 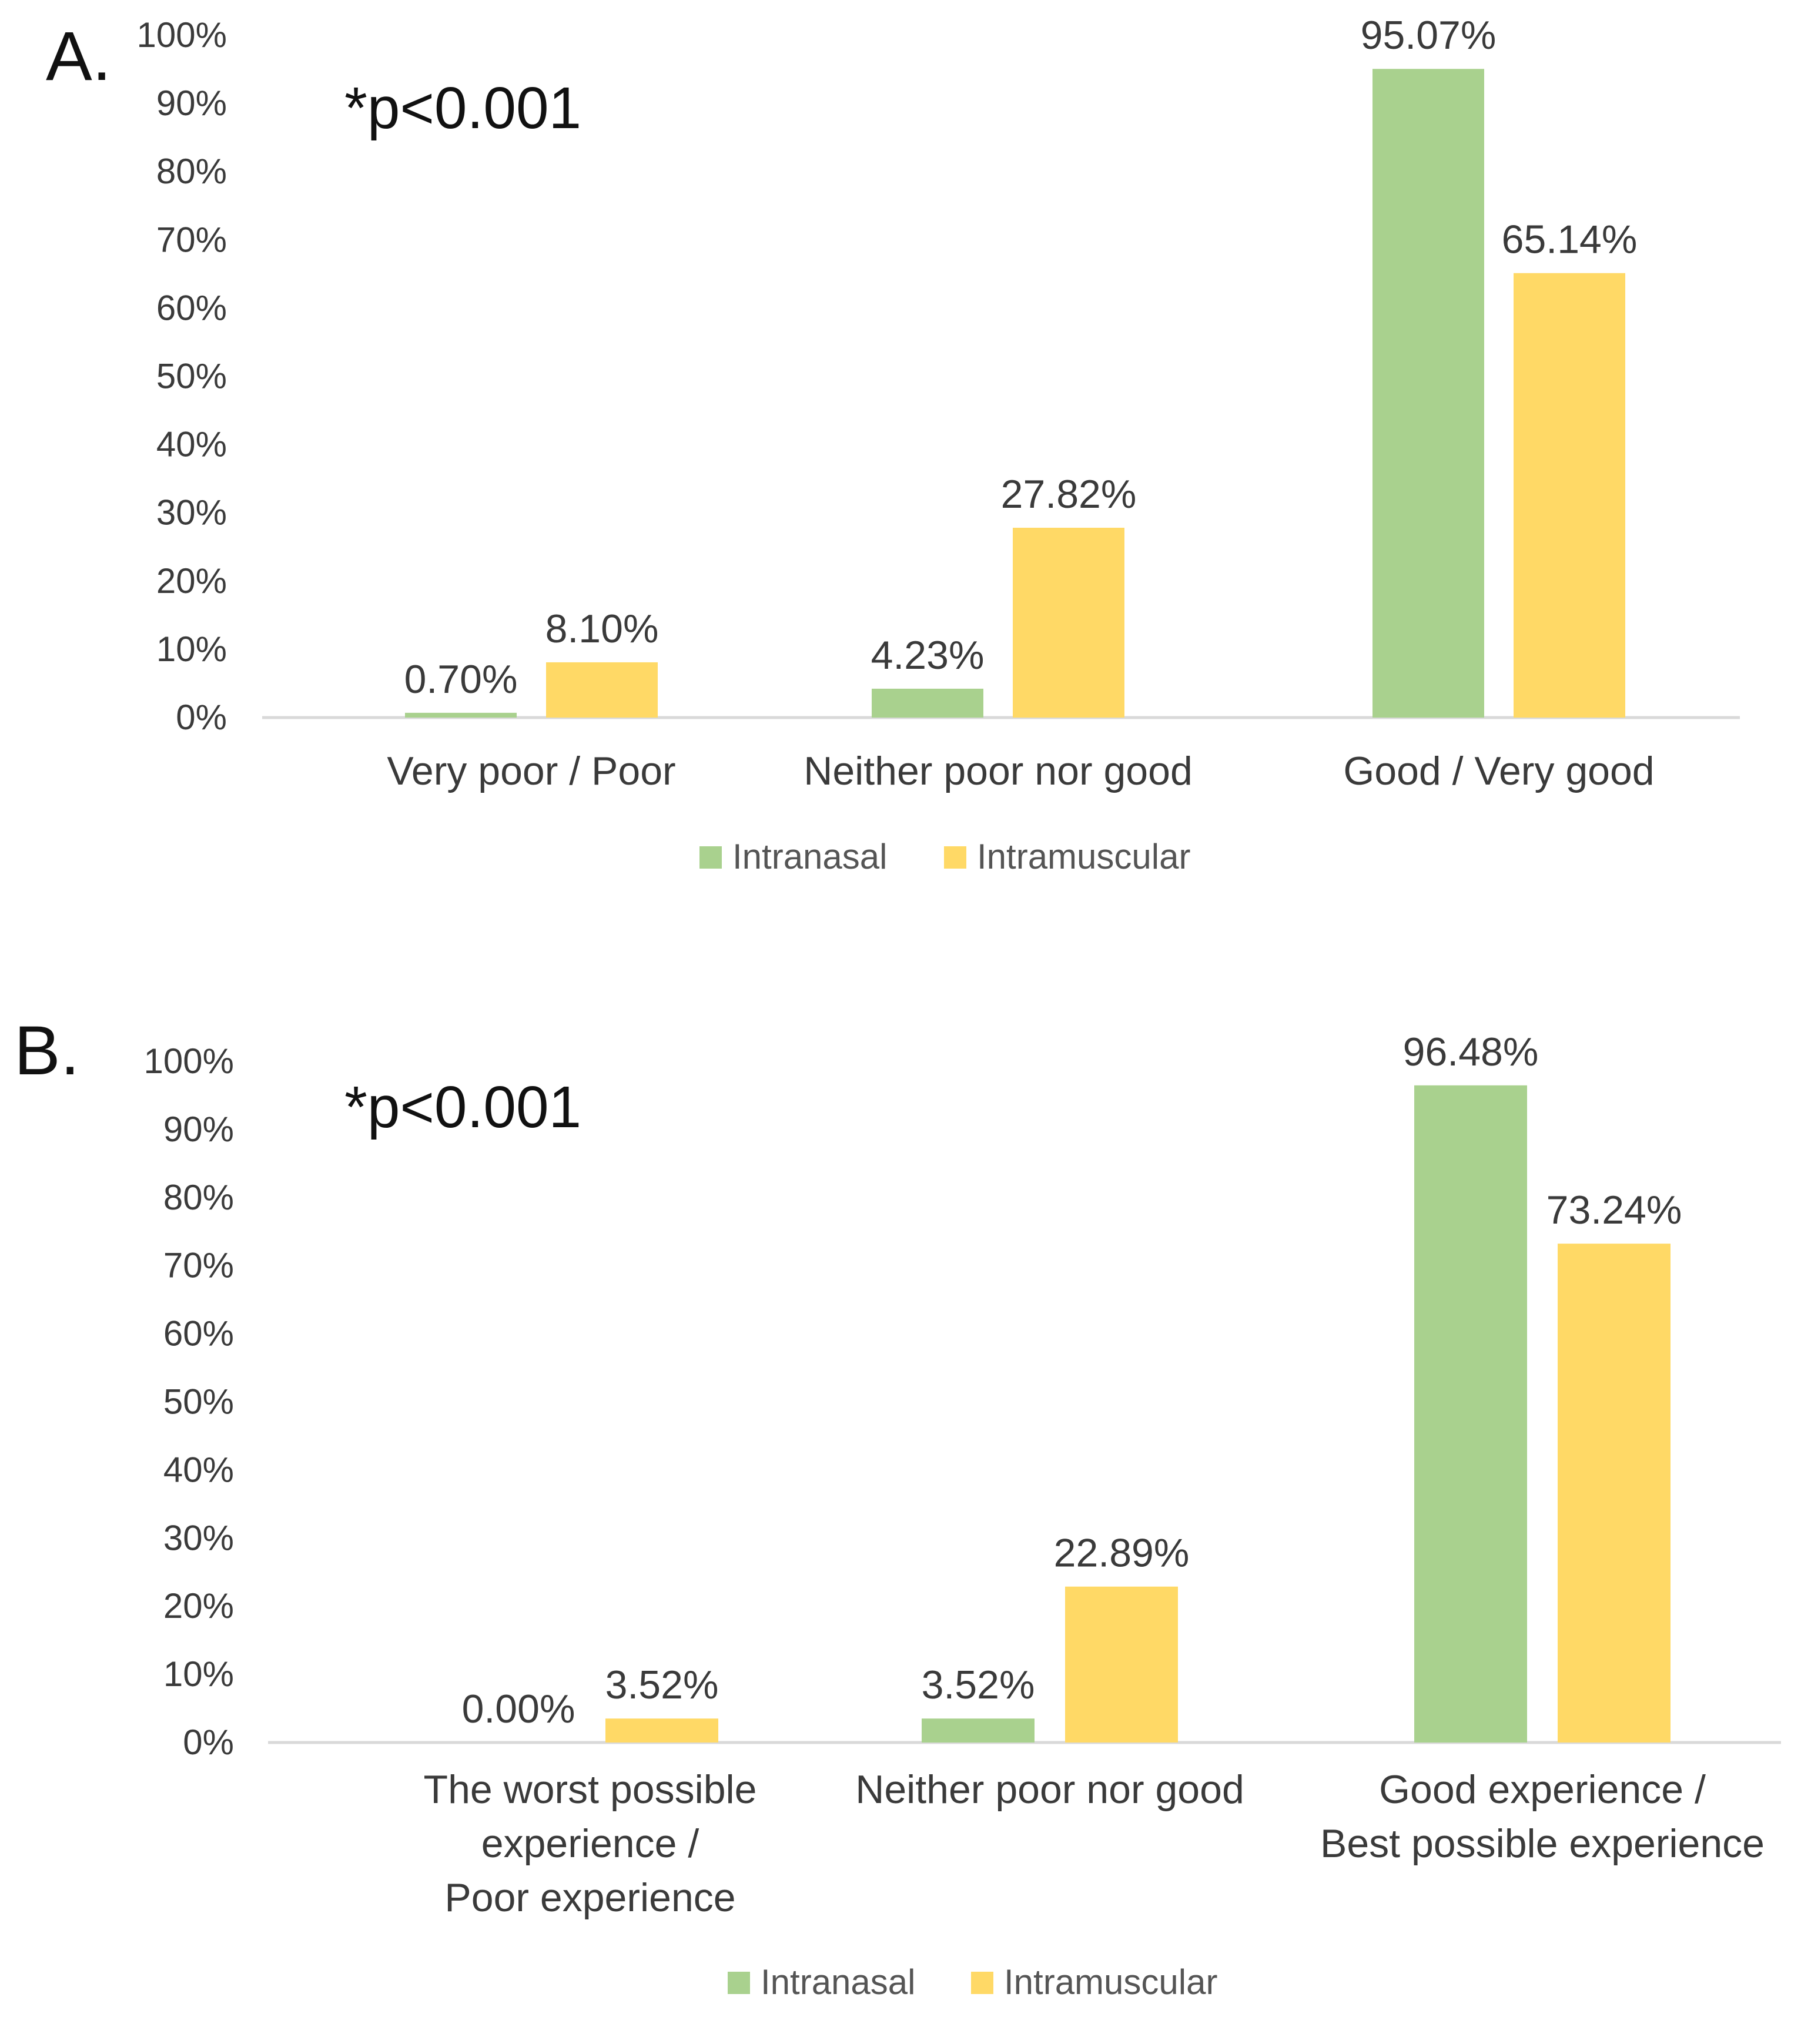 I want to click on data-label-intramuscular: 73.24%, so click(x=1614, y=1210).